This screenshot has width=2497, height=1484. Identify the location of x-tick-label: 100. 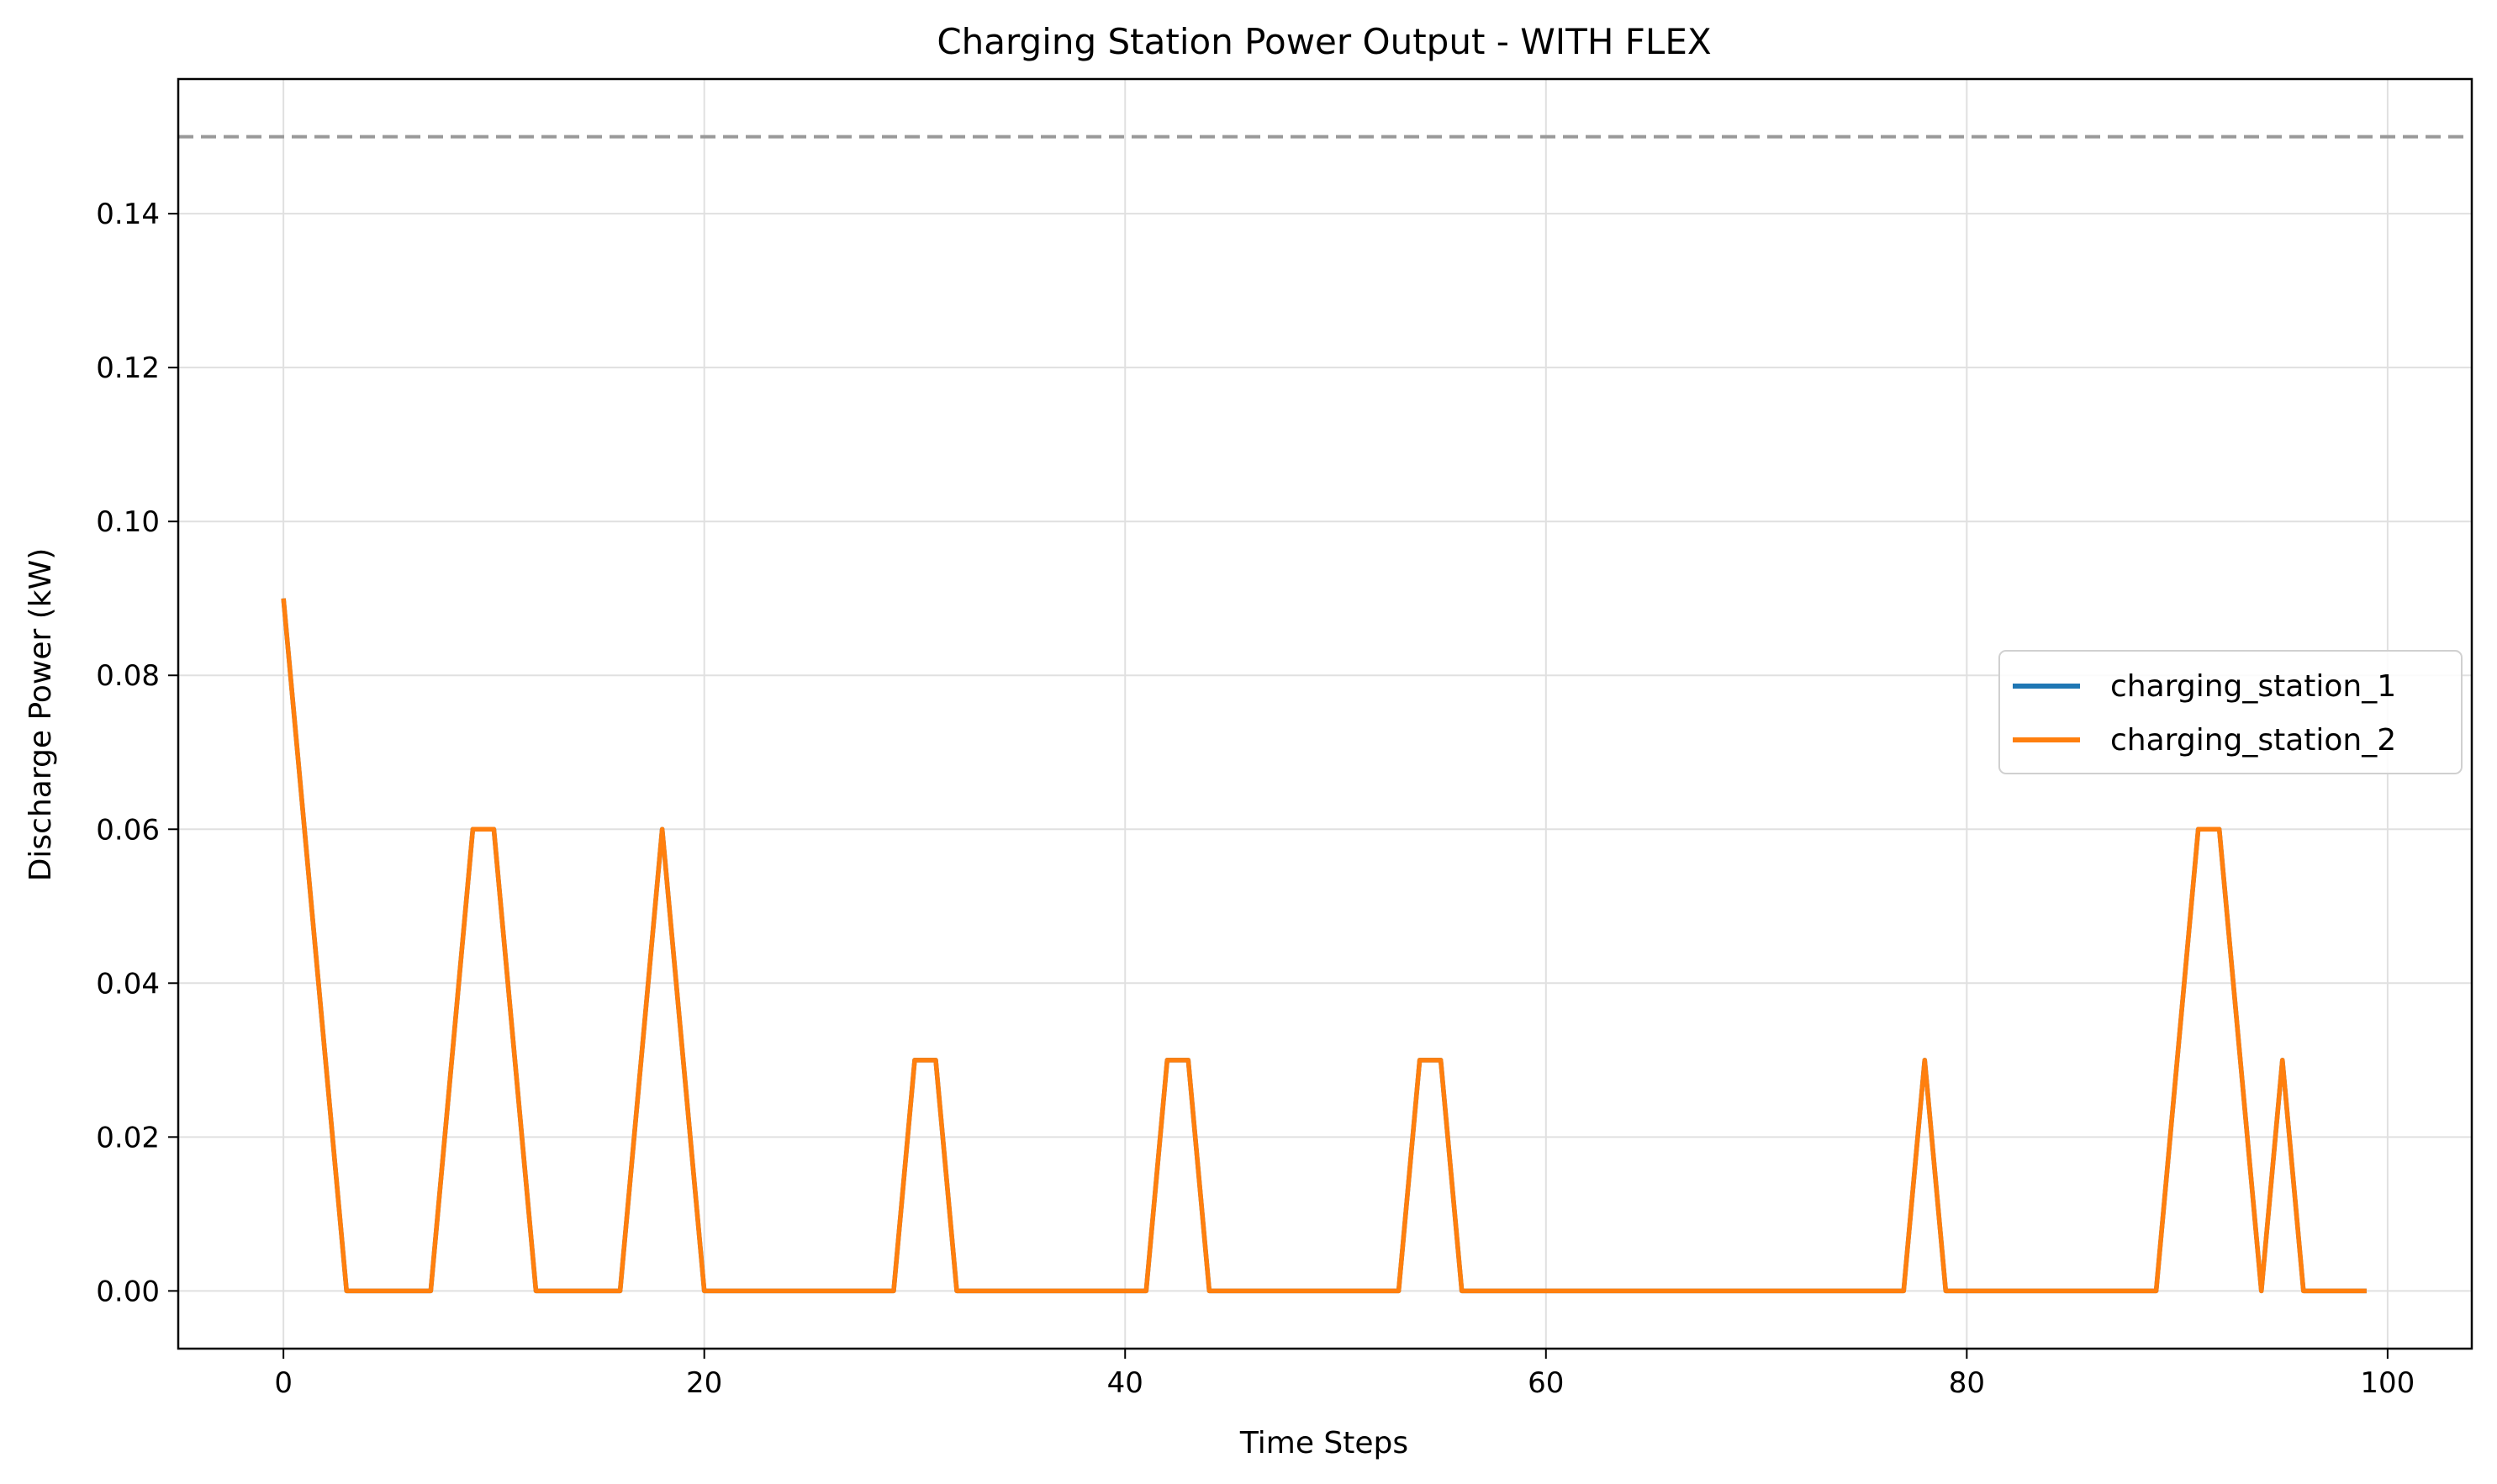
(2387, 1383).